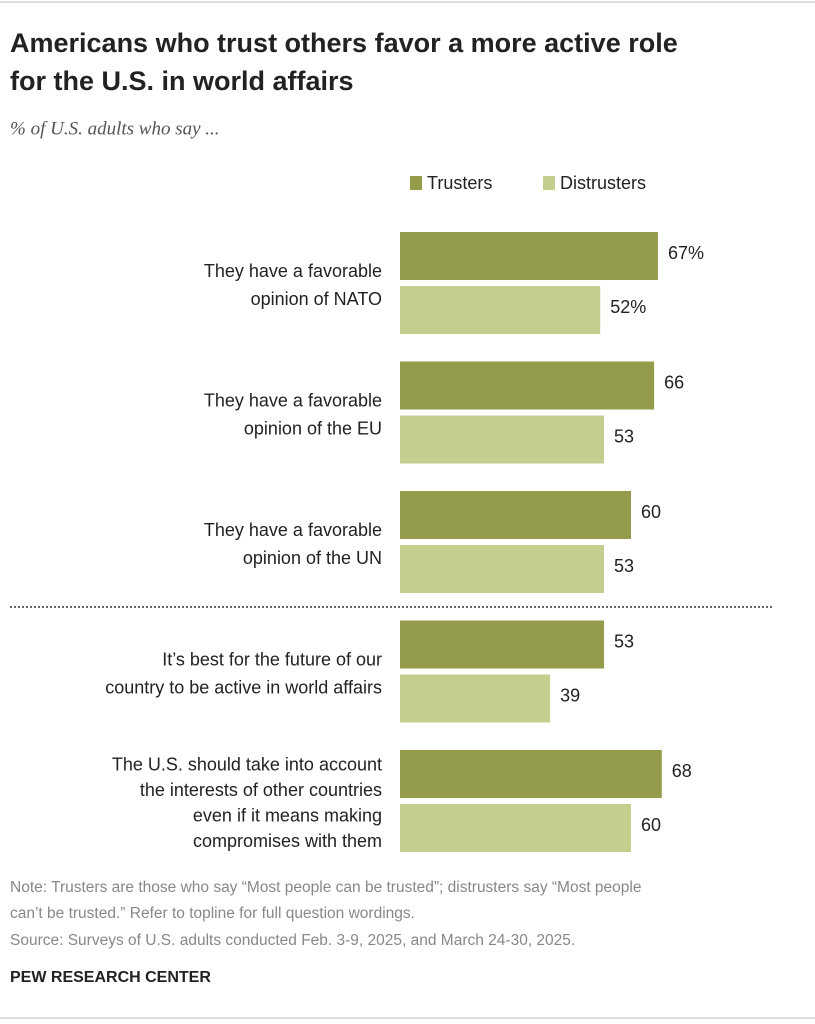  What do you see at coordinates (287, 816) in the screenshot?
I see `category-label: even if it means making` at bounding box center [287, 816].